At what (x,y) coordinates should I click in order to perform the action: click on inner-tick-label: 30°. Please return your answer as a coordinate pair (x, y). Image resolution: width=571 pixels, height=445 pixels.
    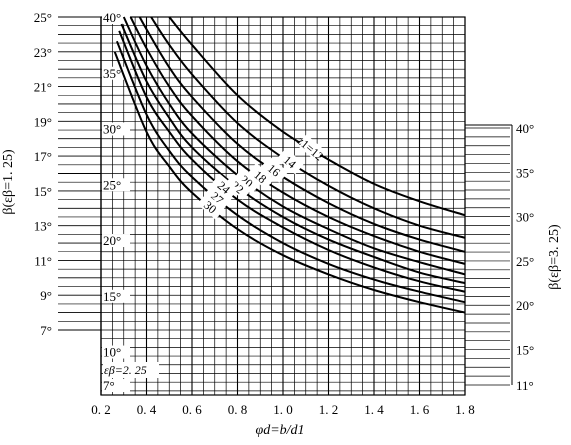
    Looking at the image, I should click on (112, 129).